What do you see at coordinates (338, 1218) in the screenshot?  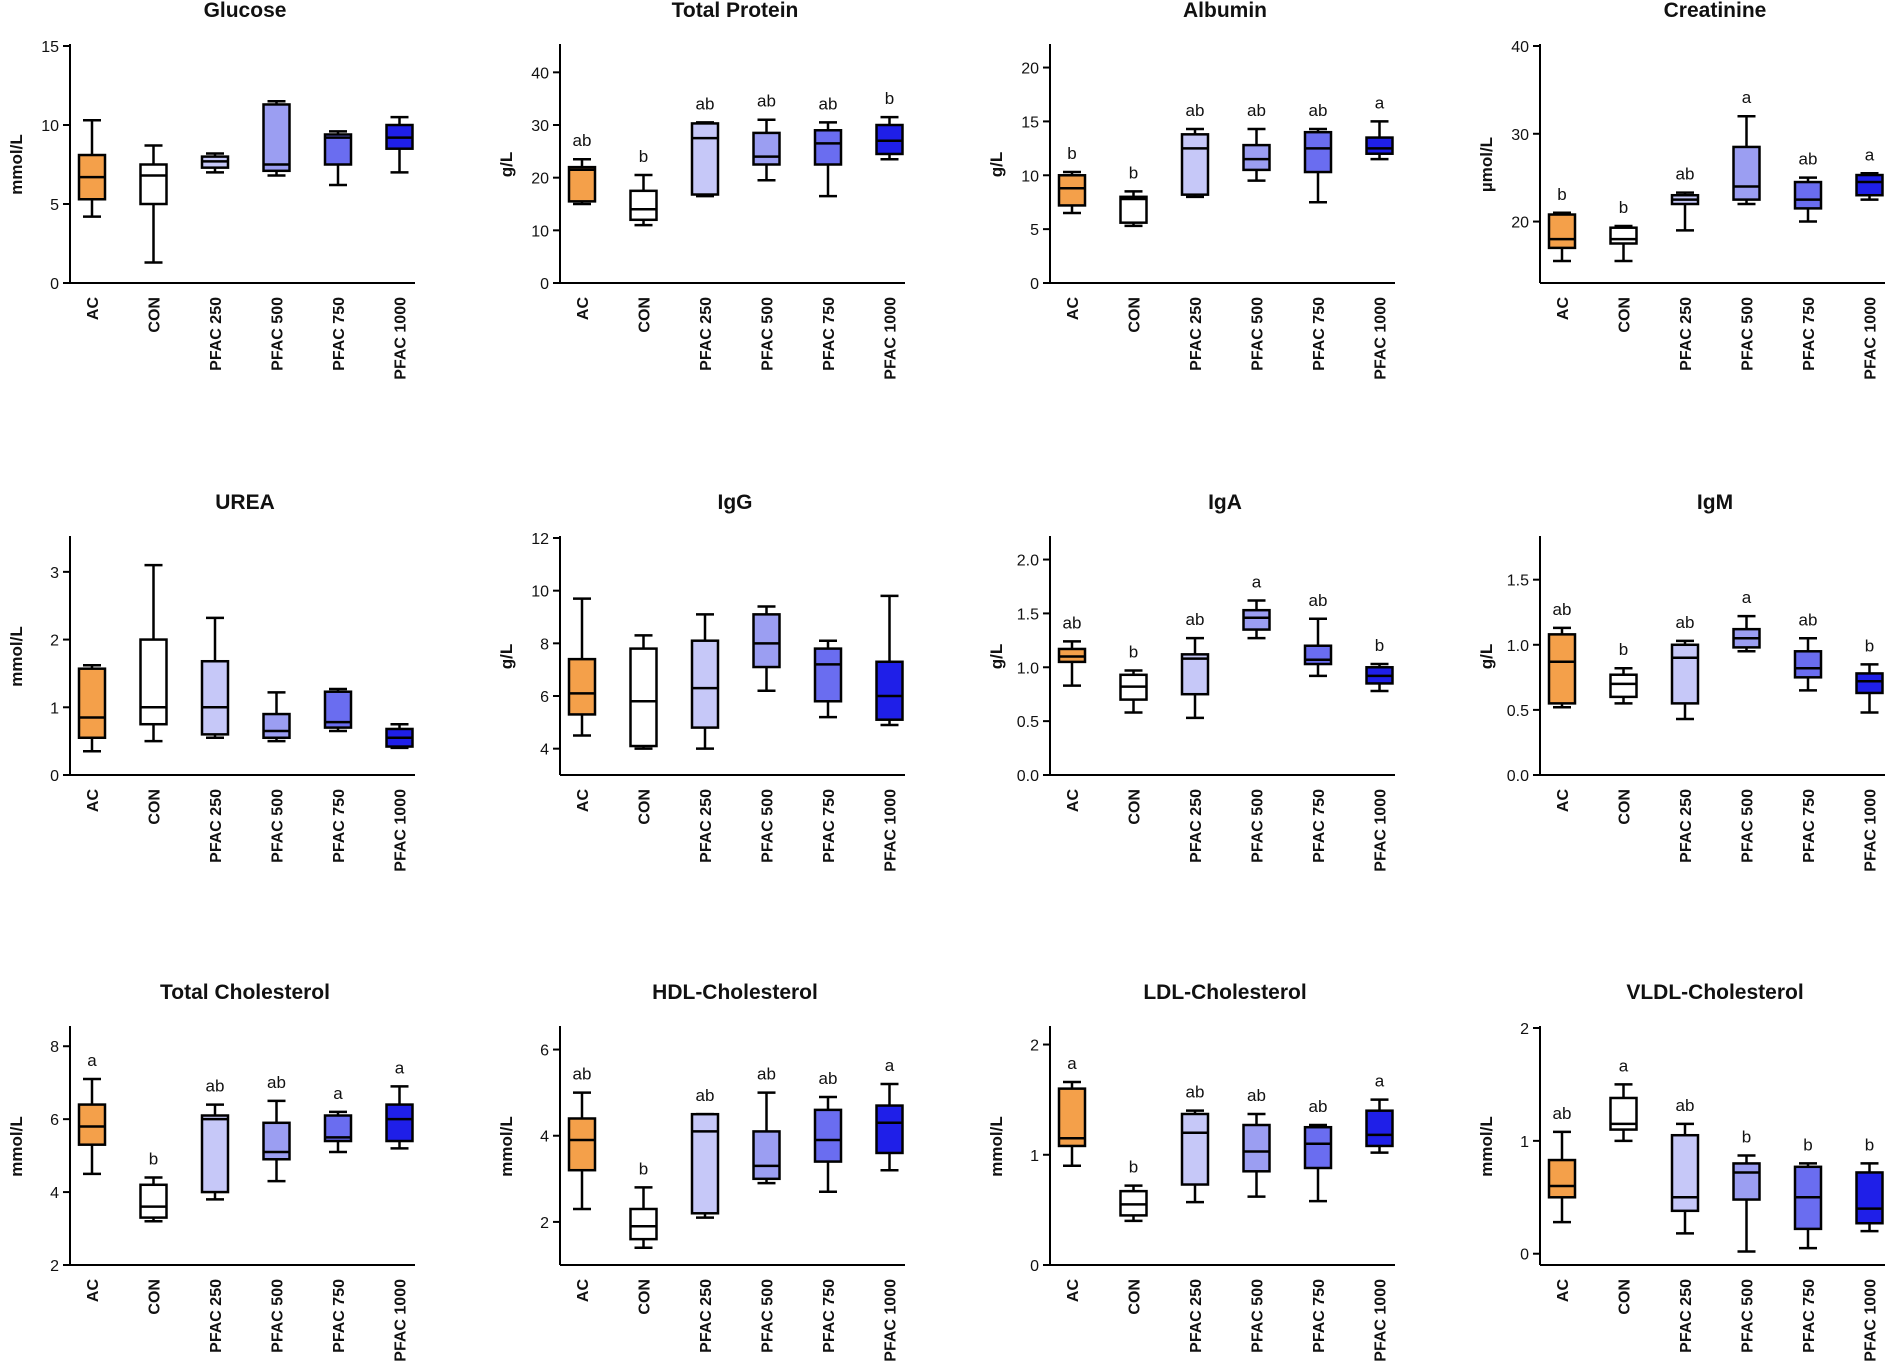 I see `box-pfac-750: a PFAC 750` at bounding box center [338, 1218].